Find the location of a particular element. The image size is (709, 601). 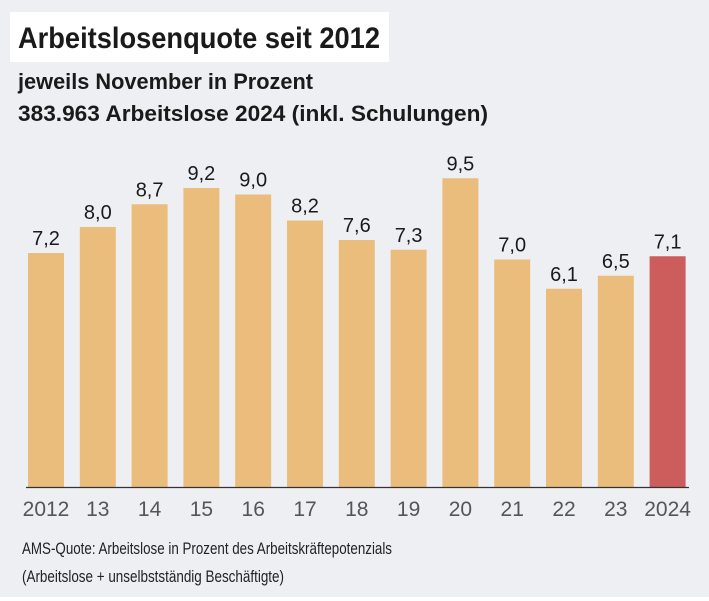

x-tick-16: 16 is located at coordinates (253, 509).